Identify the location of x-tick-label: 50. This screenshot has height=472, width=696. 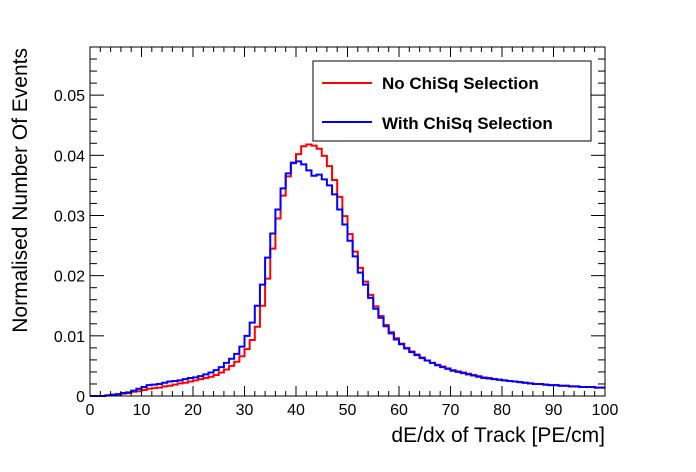
(348, 410).